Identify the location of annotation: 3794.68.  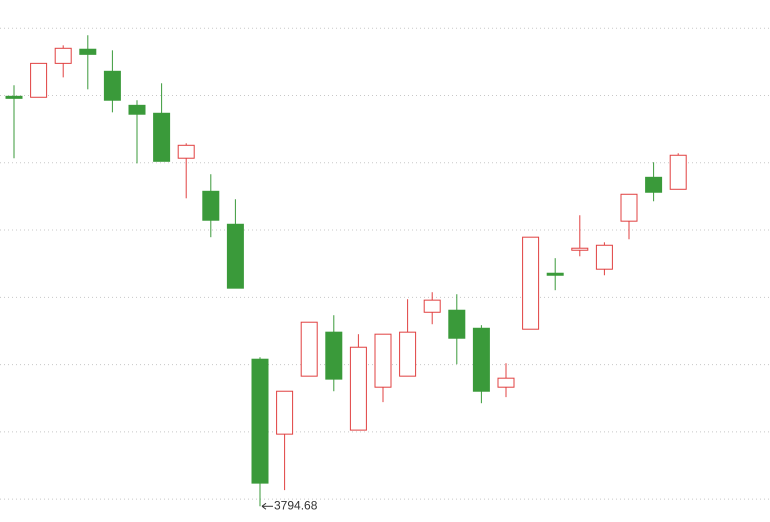
(296, 505).